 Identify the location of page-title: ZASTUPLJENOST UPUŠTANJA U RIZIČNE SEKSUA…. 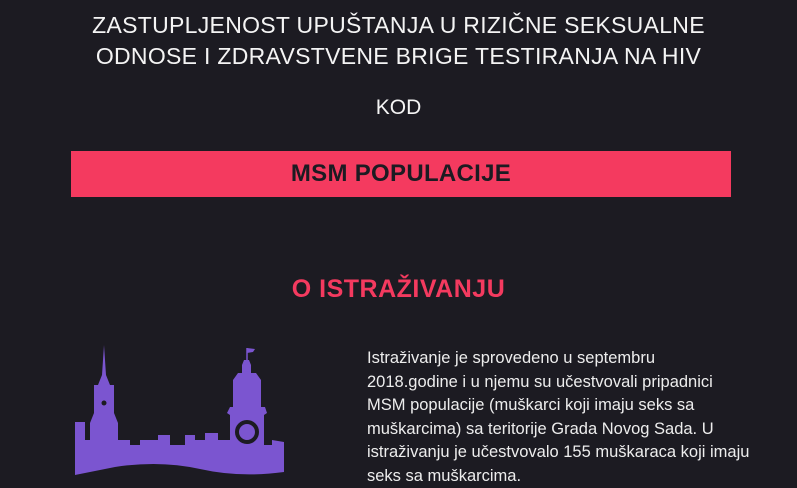
(398, 41).